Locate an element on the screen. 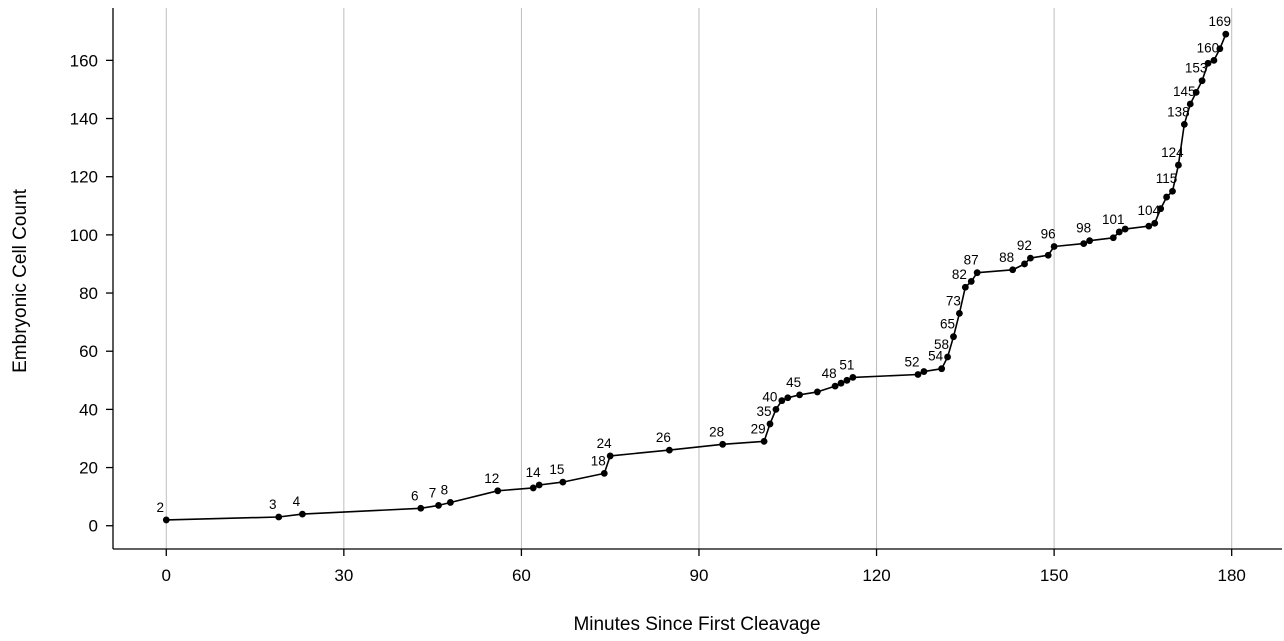 The width and height of the screenshot is (1284, 641). y-axis-title: Embryonic Cell Count is located at coordinates (20, 280).